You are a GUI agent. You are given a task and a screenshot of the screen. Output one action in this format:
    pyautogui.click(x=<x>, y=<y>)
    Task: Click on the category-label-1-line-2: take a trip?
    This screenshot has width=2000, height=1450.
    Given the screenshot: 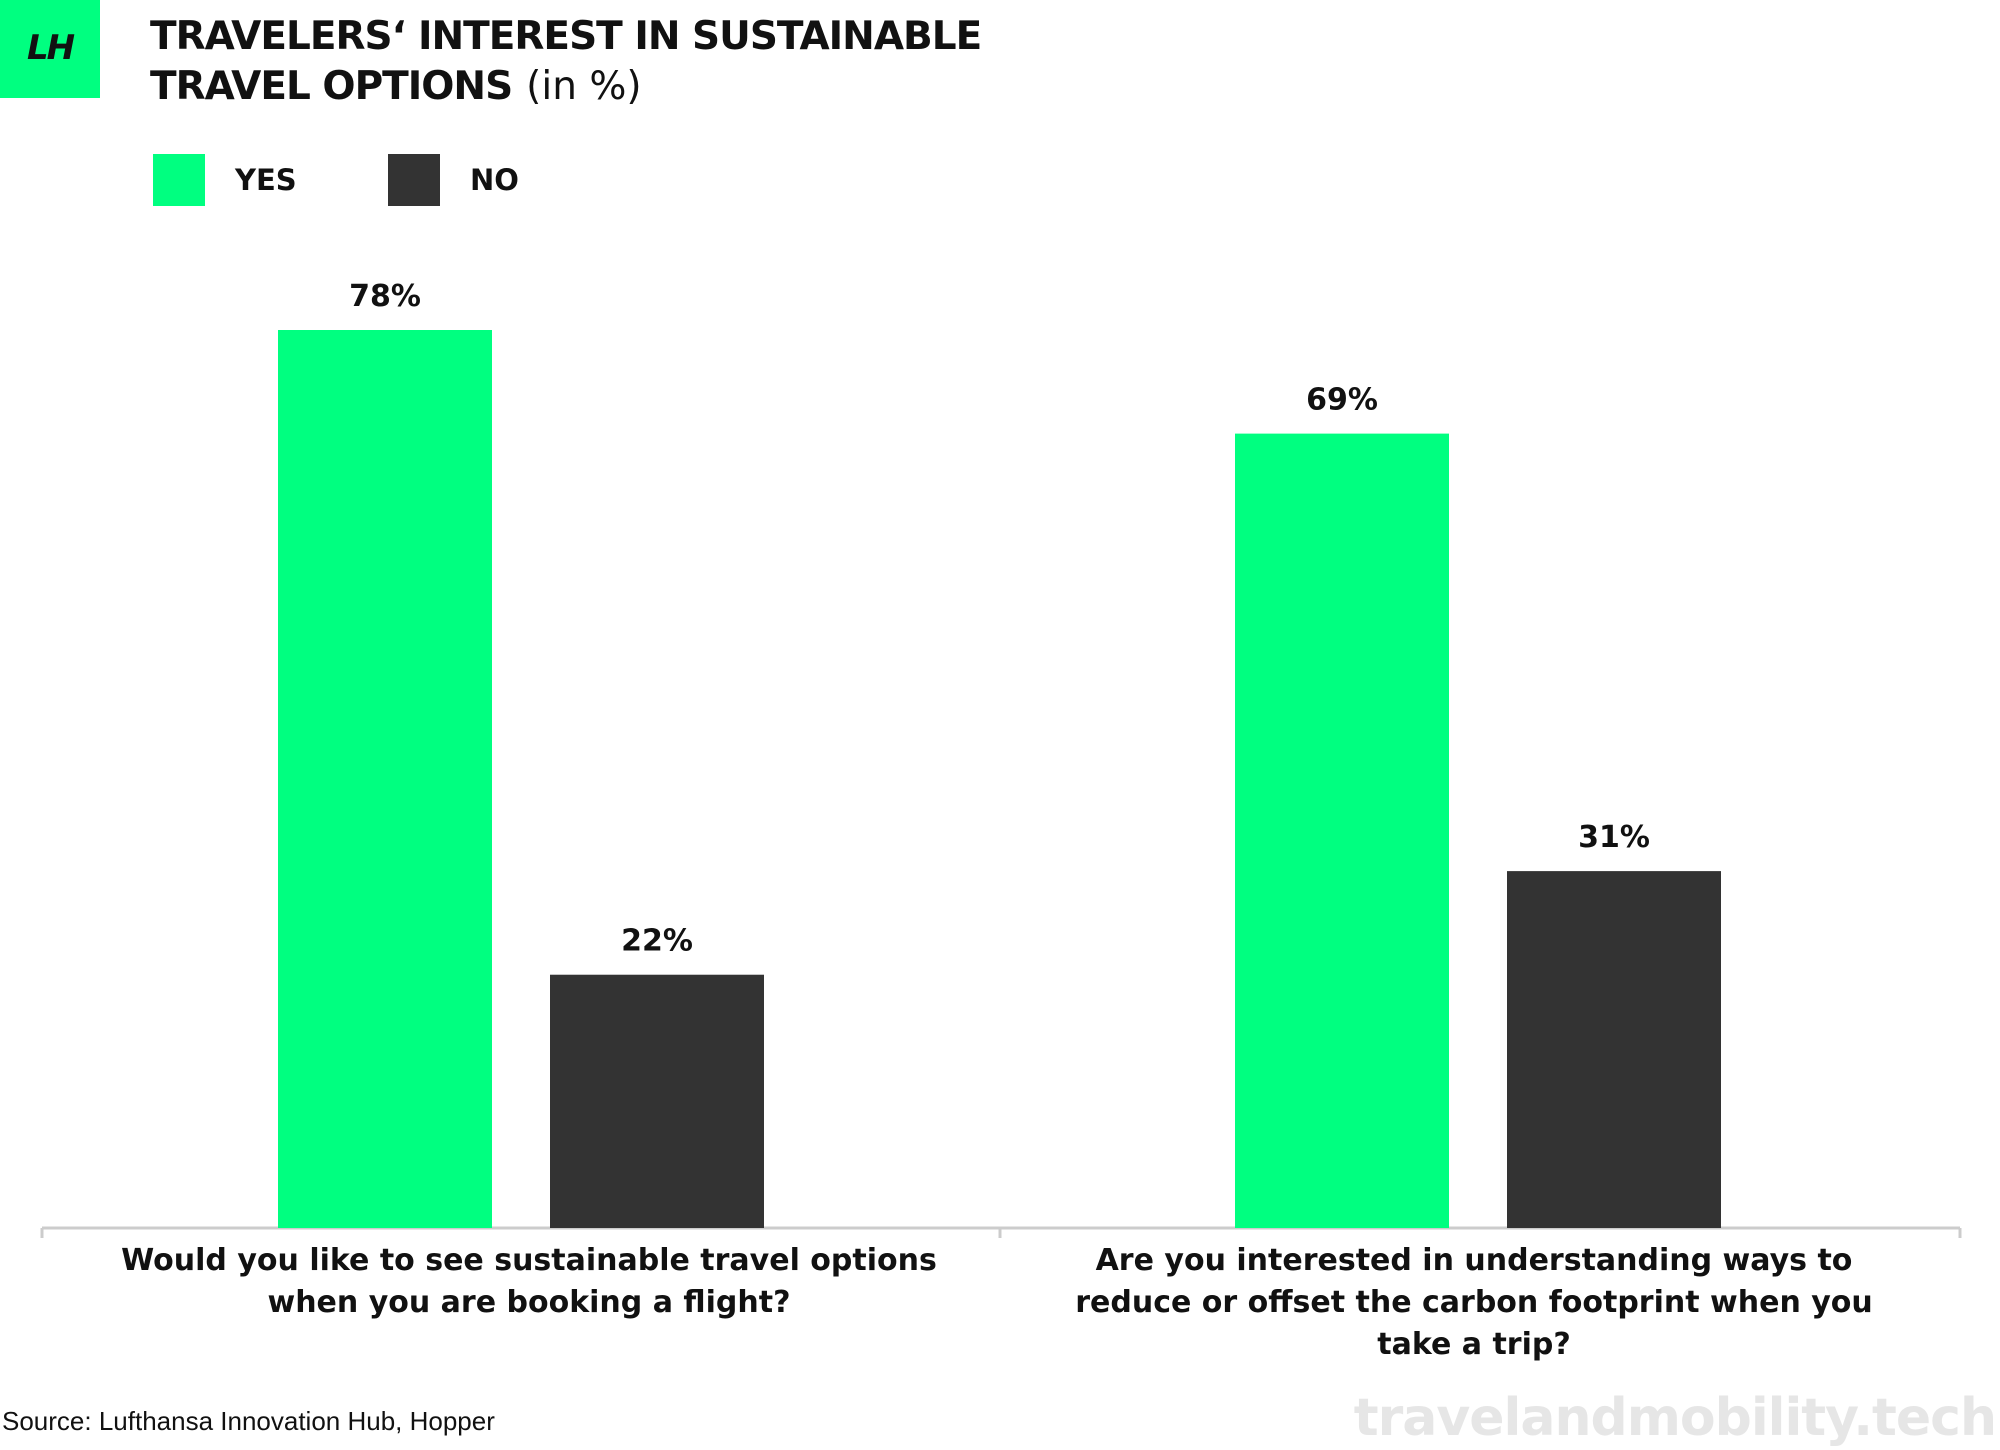 What is the action you would take?
    pyautogui.click(x=1474, y=1344)
    